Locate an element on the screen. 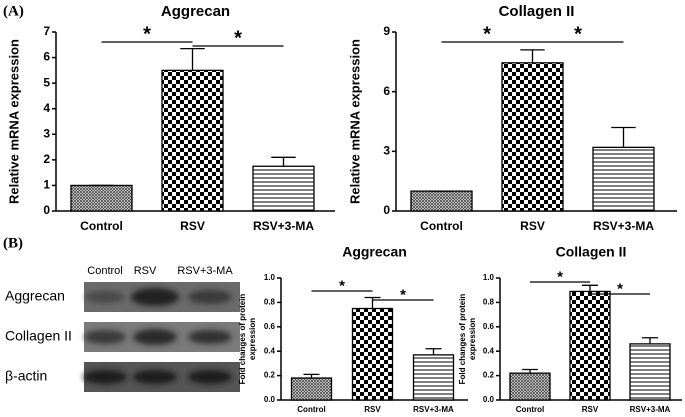 This screenshot has width=685, height=417. y-tick-label: 4 is located at coordinates (46, 108).